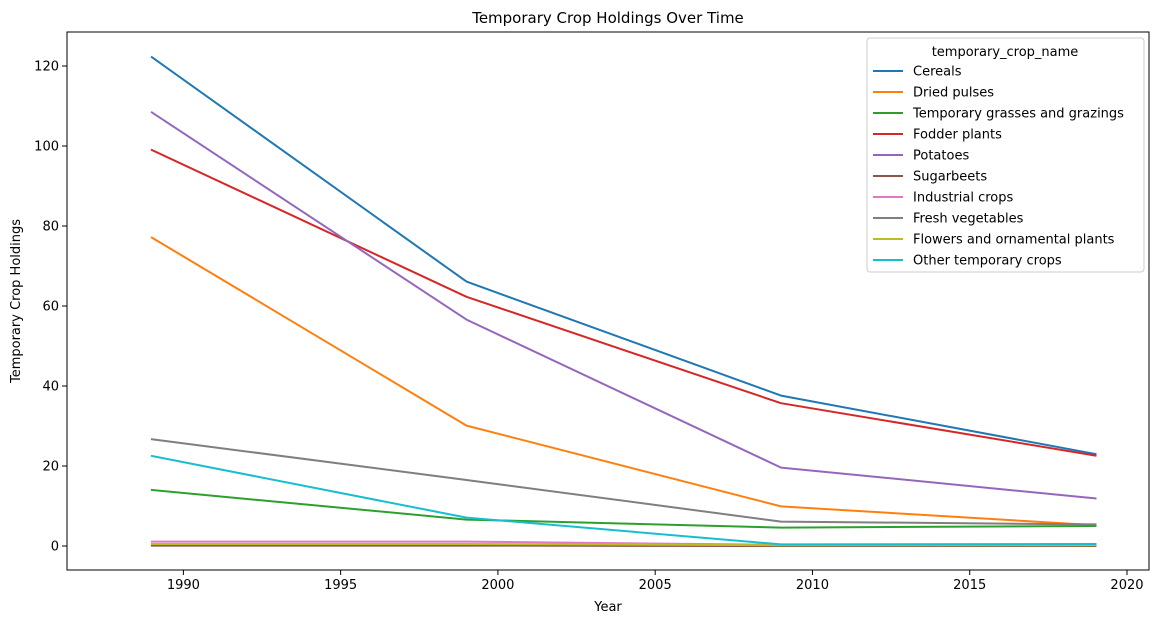 Image resolution: width=1161 pixels, height=624 pixels. Describe the element at coordinates (987, 261) in the screenshot. I see `legend-label: Other temporary crops` at that location.